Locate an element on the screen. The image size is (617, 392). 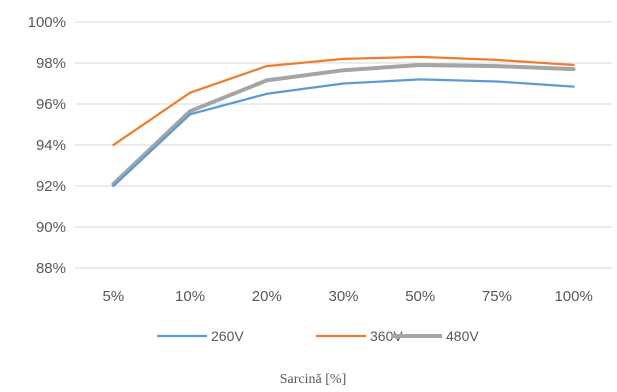
y-tick-label: 92% is located at coordinates (51, 186).